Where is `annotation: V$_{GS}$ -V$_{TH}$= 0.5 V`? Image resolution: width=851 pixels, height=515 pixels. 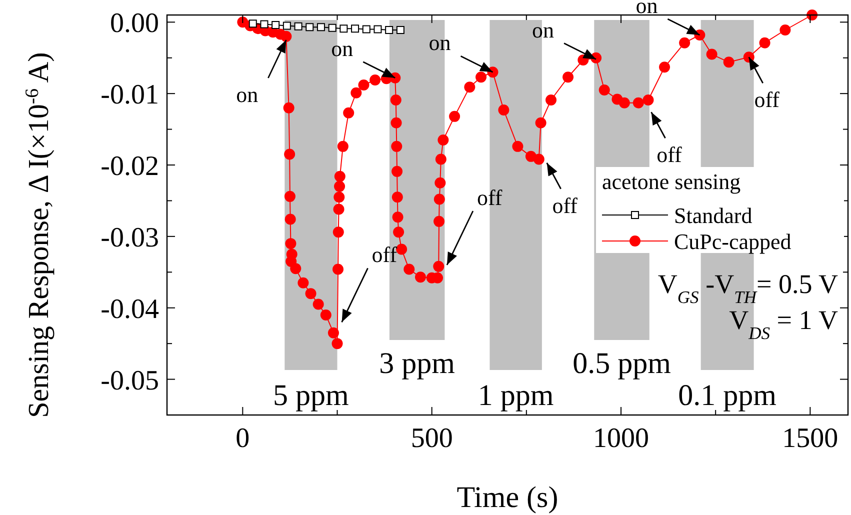
annotation: V$_{GS}$ -V$_{TH}$= 0.5 V is located at coordinates (748, 288).